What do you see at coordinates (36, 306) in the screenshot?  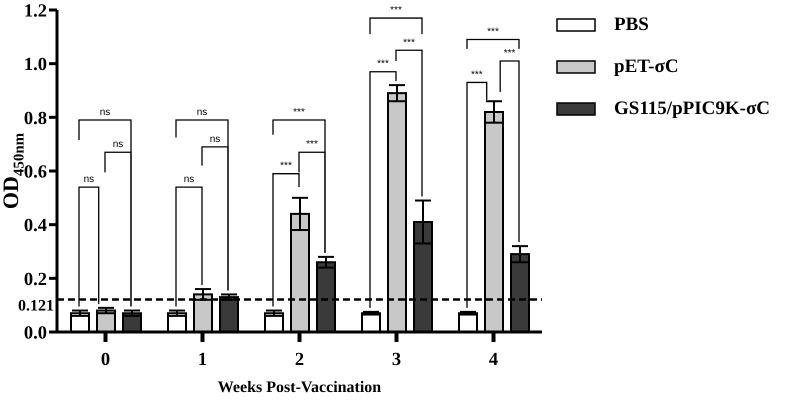 I see `ref-line-label: 0.121` at bounding box center [36, 306].